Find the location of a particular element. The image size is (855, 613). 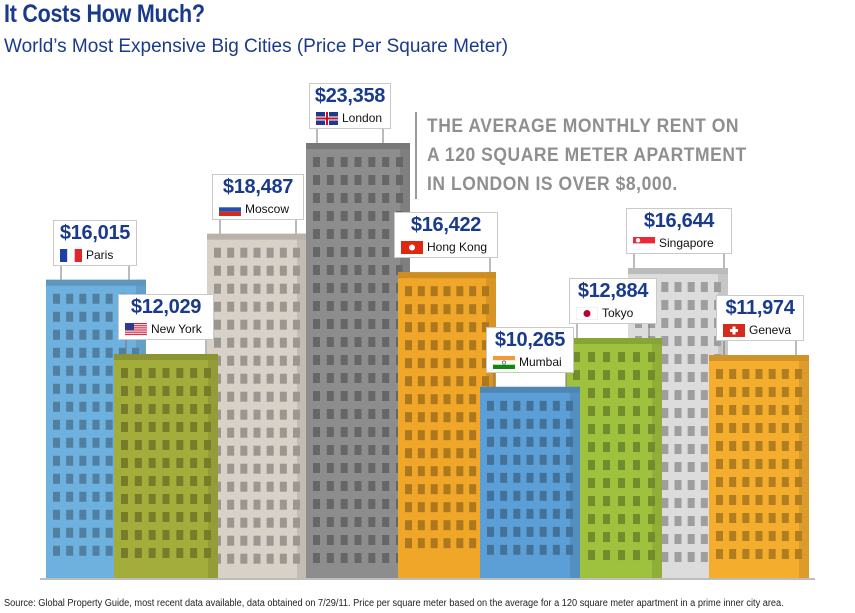

note-line: THE AVERAGE MONTHLY RENT ON is located at coordinates (583, 126).